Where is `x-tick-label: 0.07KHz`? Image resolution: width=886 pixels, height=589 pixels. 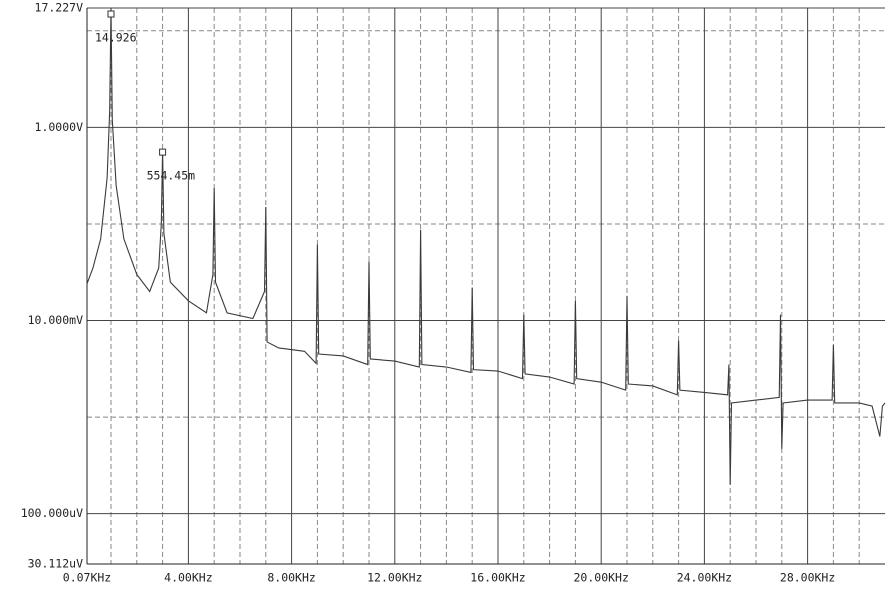
x-tick-label: 0.07KHz is located at coordinates (87, 578).